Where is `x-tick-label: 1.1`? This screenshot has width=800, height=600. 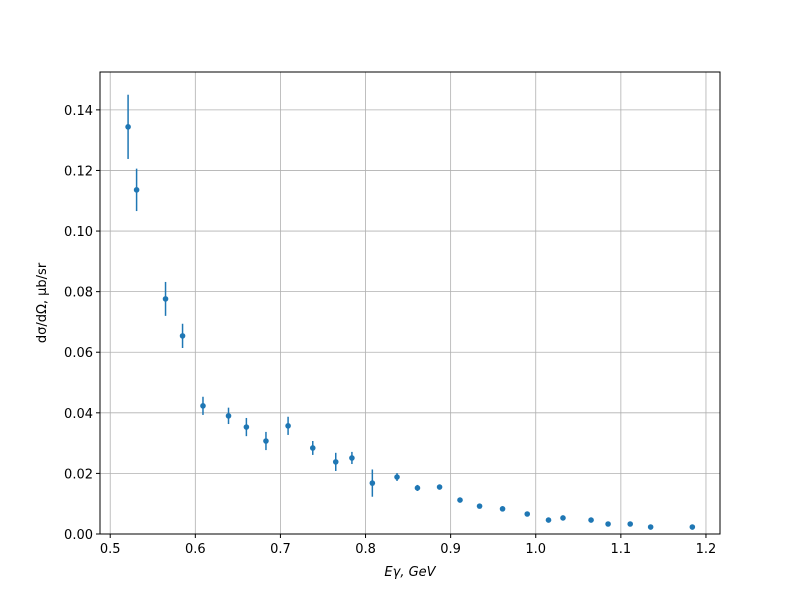
x-tick-label: 1.1 is located at coordinates (621, 549).